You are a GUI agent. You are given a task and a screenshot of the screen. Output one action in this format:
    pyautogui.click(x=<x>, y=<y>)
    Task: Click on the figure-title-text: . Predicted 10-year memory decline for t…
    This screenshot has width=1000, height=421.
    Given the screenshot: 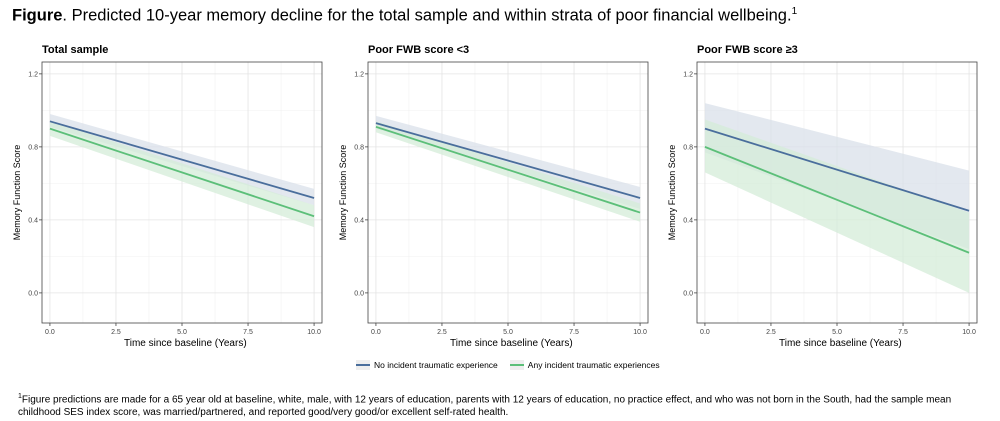 What is the action you would take?
    pyautogui.click(x=427, y=15)
    